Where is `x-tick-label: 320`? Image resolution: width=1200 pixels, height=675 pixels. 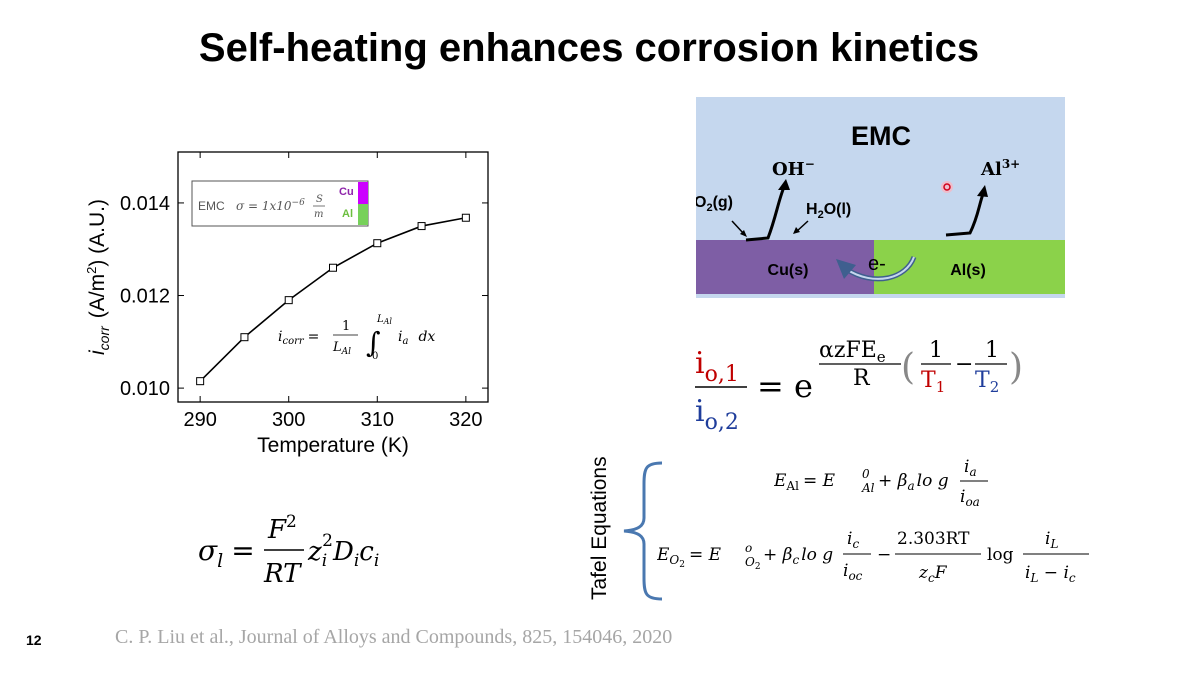 x-tick-label: 320 is located at coordinates (465, 420).